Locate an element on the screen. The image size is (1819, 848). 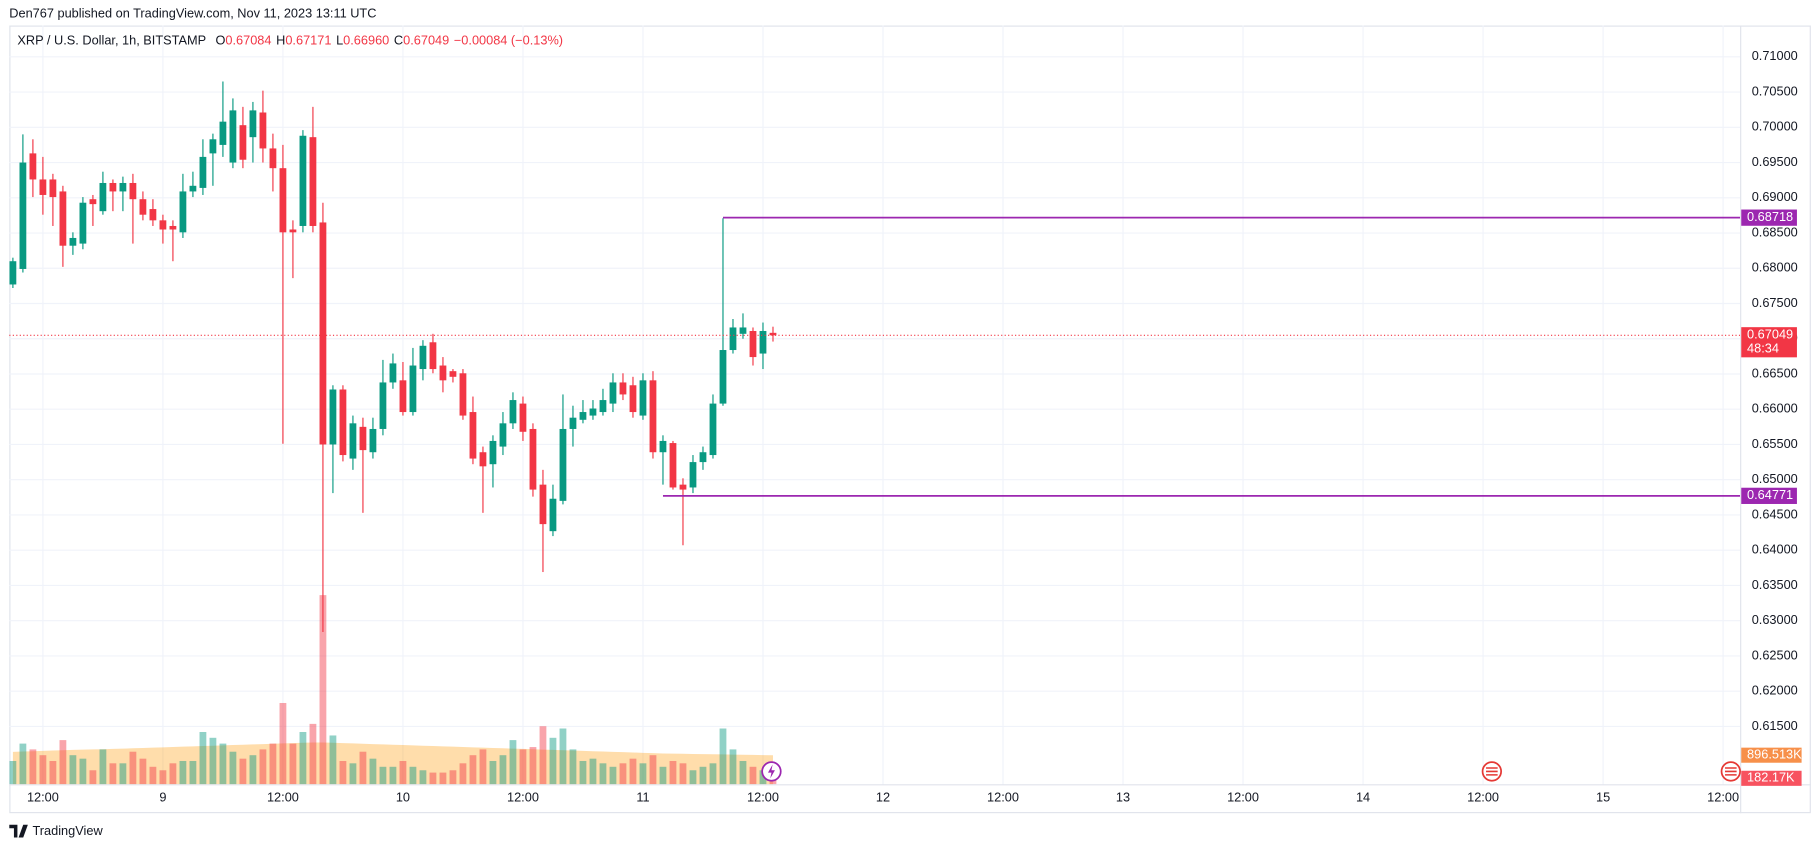
brand-name: TradingView is located at coordinates (67, 830).